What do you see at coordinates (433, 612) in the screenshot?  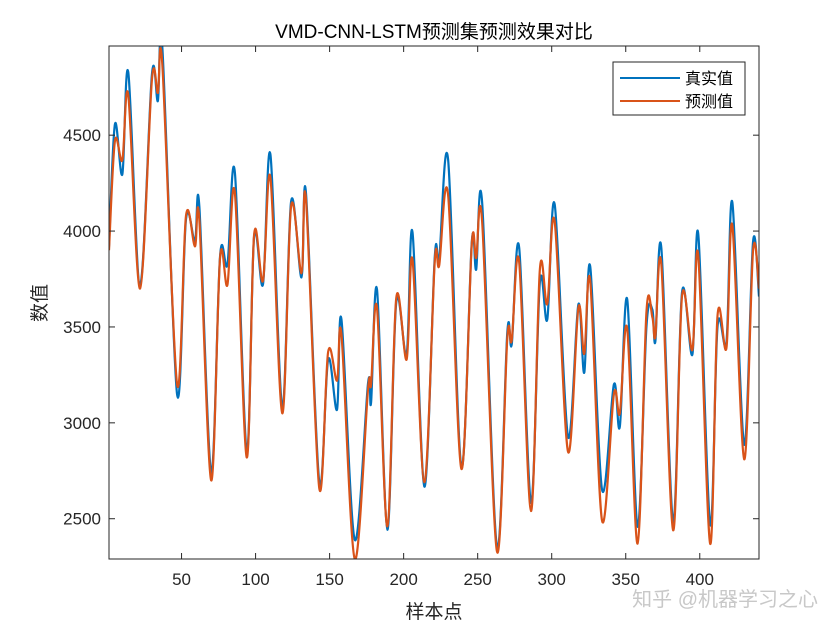 I see `x-axis-label: 样本点` at bounding box center [433, 612].